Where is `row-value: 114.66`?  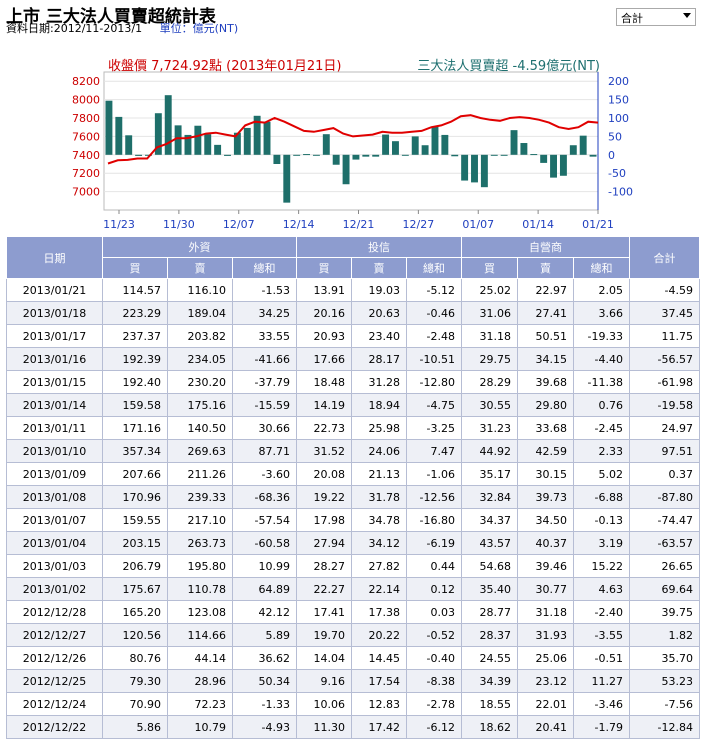
row-value: 114.66 is located at coordinates (200, 635).